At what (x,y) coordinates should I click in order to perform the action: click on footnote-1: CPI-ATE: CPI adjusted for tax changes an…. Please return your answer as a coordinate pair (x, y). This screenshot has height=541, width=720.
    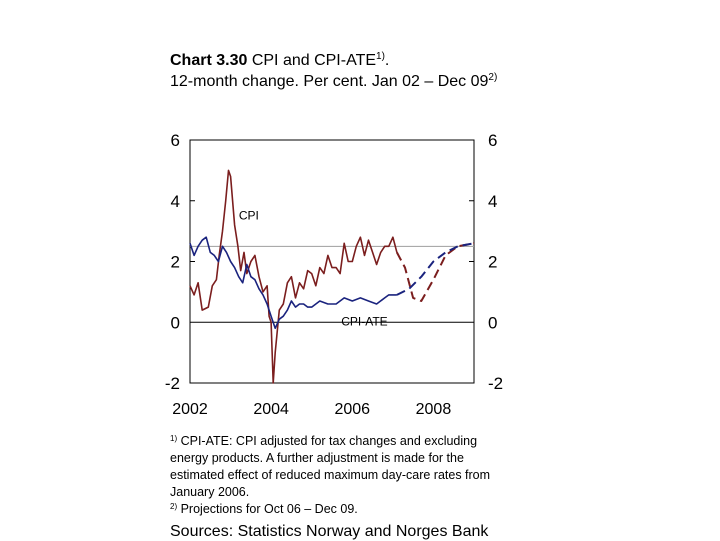
    Looking at the image, I should click on (330, 466).